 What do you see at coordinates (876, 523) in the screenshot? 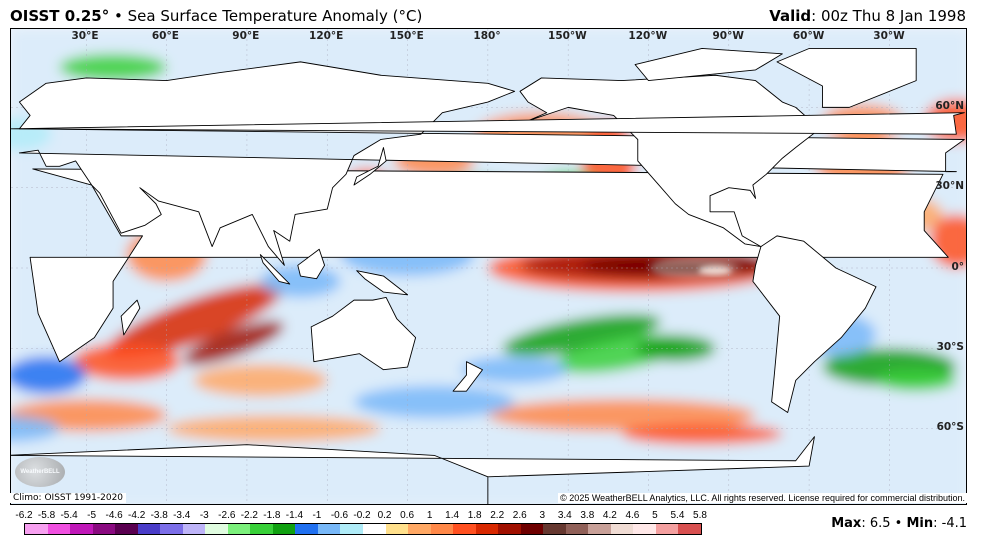
I see `max-value: : 6.5` at bounding box center [876, 523].